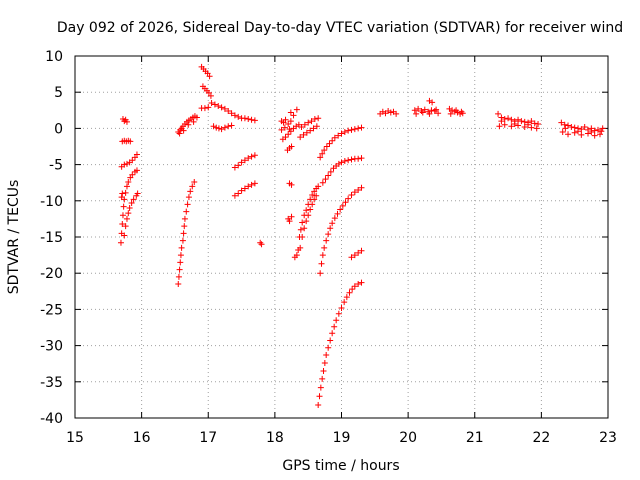 The image size is (640, 480). What do you see at coordinates (58, 129) in the screenshot?
I see `y-tick-label: 0` at bounding box center [58, 129].